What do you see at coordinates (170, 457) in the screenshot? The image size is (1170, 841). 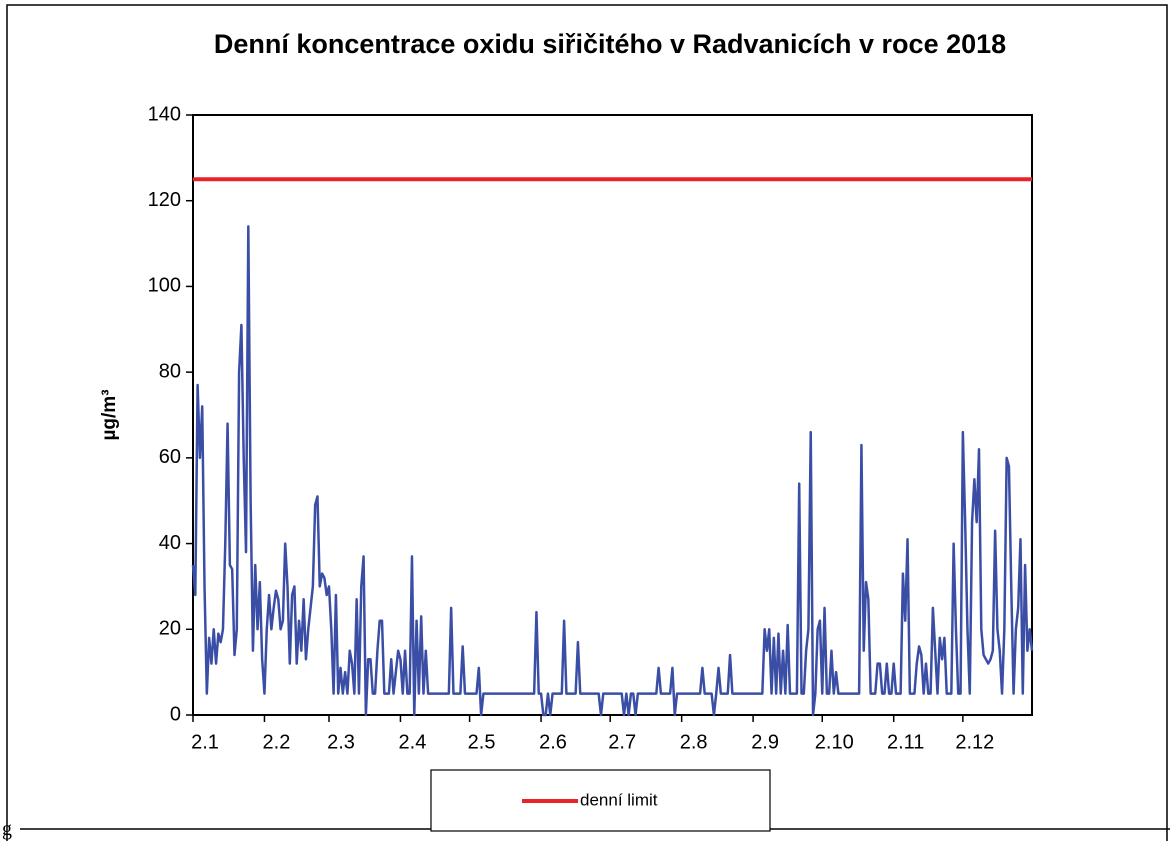 I see `y-tick-label: 60` at bounding box center [170, 457].